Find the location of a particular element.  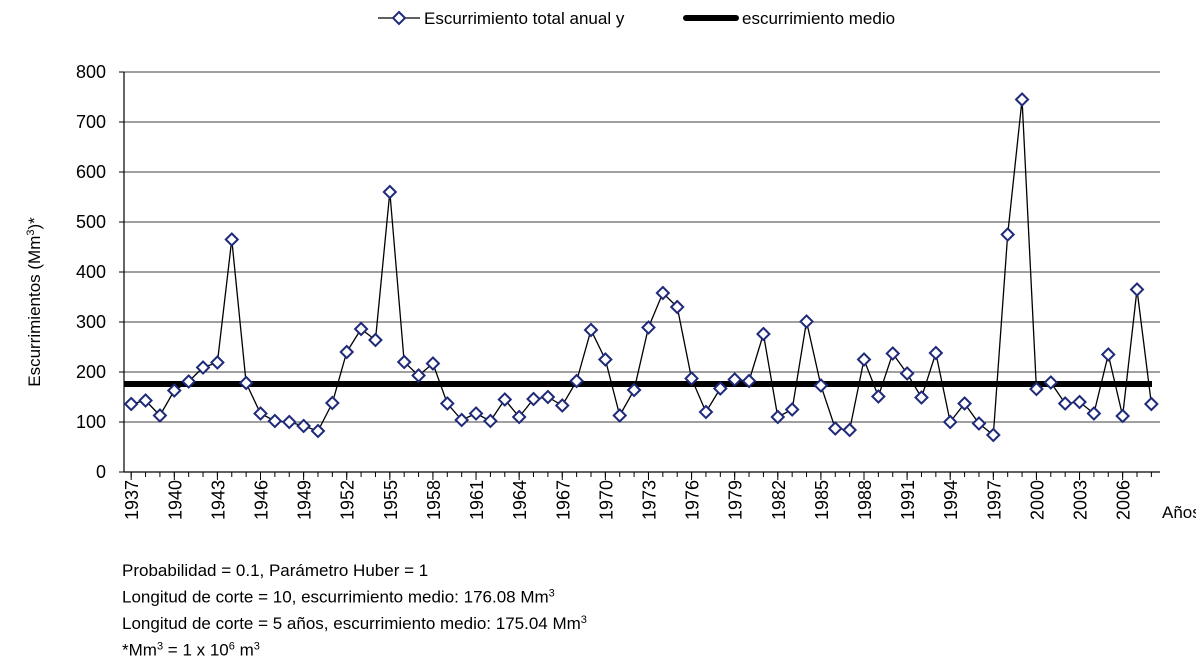

note: *Mm3 = 1 x 106 m3 is located at coordinates (191, 650).